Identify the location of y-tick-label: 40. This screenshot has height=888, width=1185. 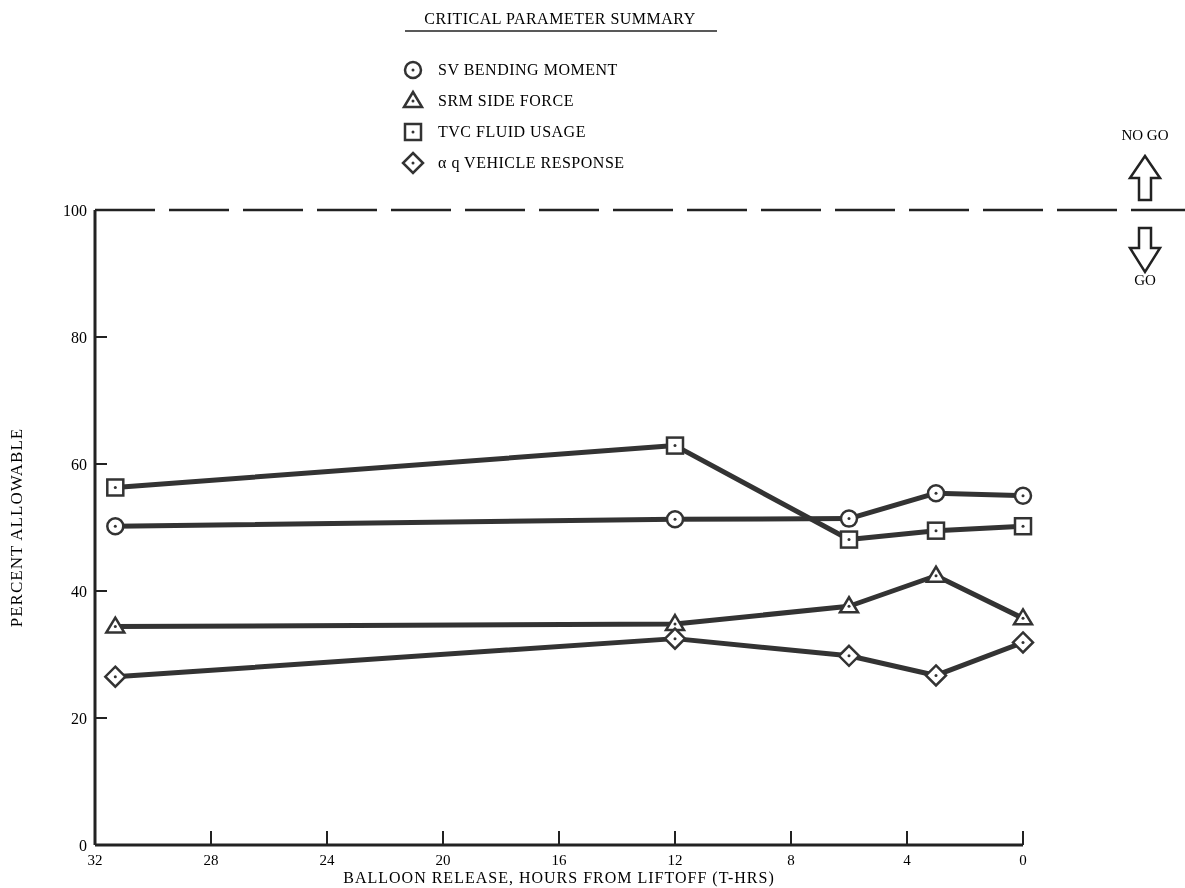
(79, 591).